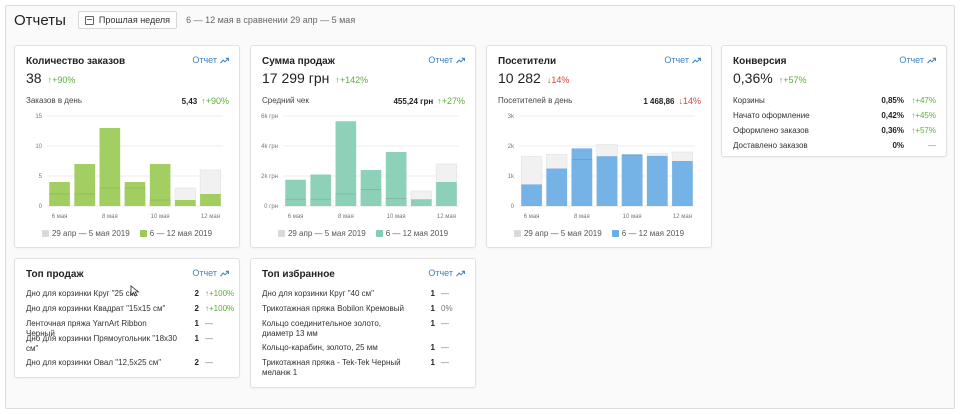 This screenshot has width=960, height=414. What do you see at coordinates (346, 217) in the screenshot?
I see `x-tick-label: 8 мая` at bounding box center [346, 217].